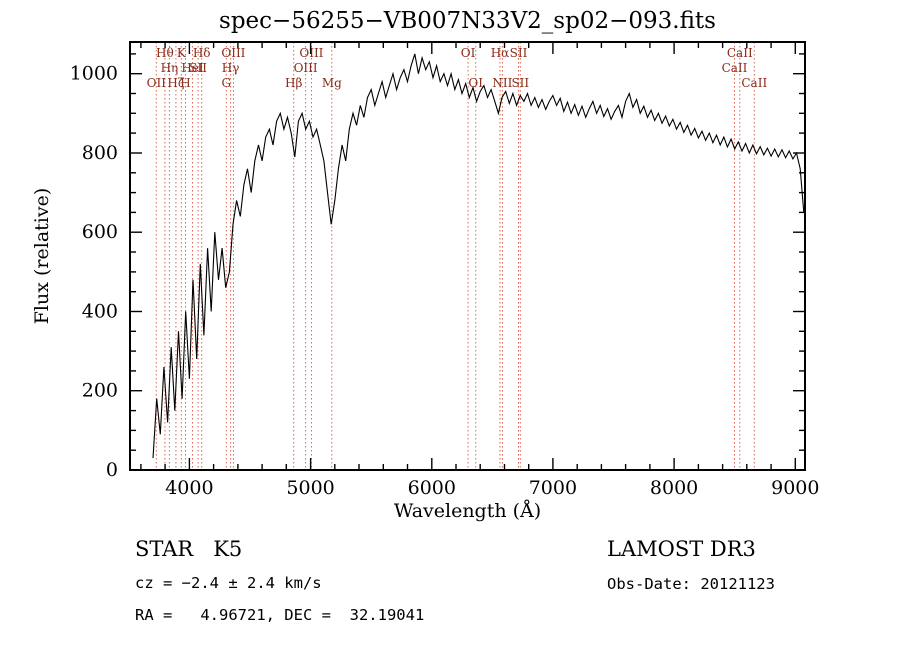 This screenshot has width=900, height=649. Describe the element at coordinates (189, 488) in the screenshot. I see `x-tick-label: 4000` at that location.